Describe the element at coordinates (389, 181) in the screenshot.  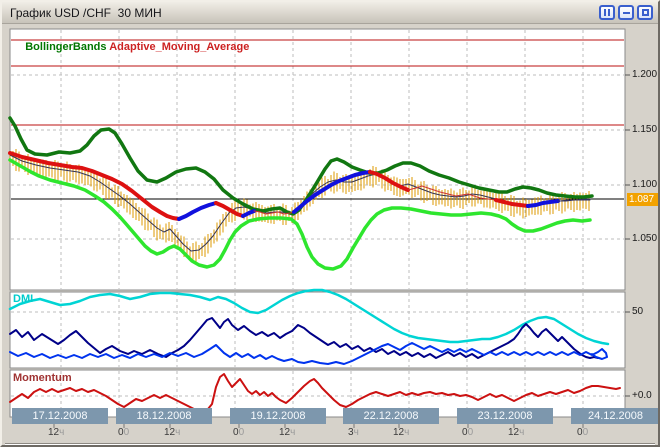
I see `ama-red-3-line` at that location.